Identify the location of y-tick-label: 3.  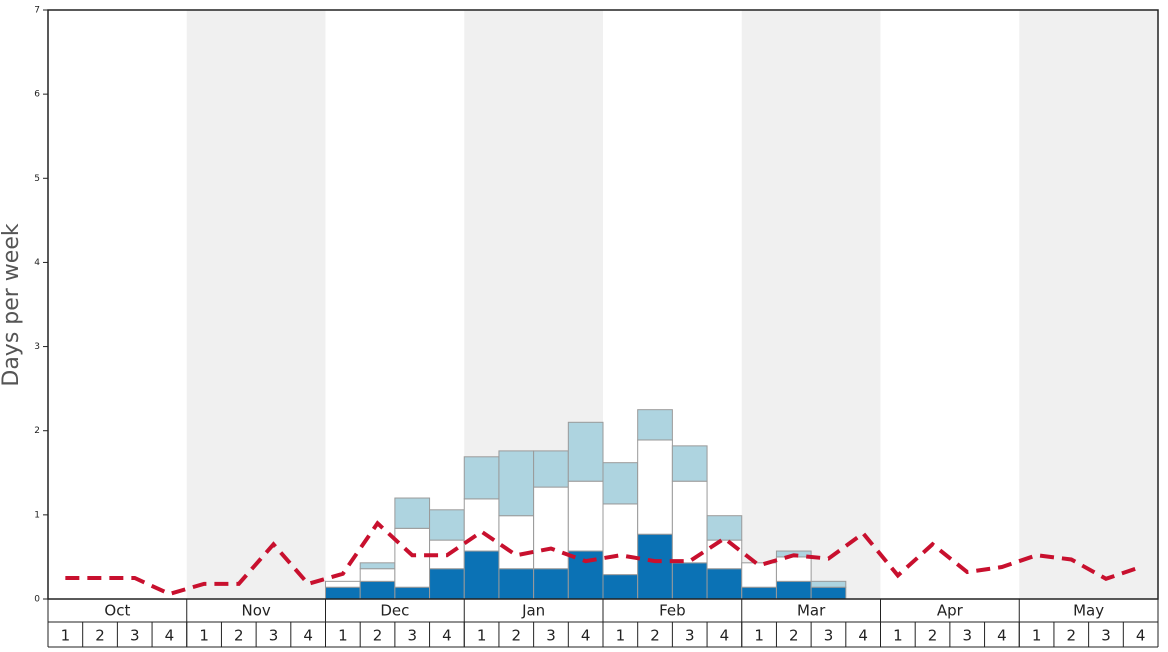
(37, 347).